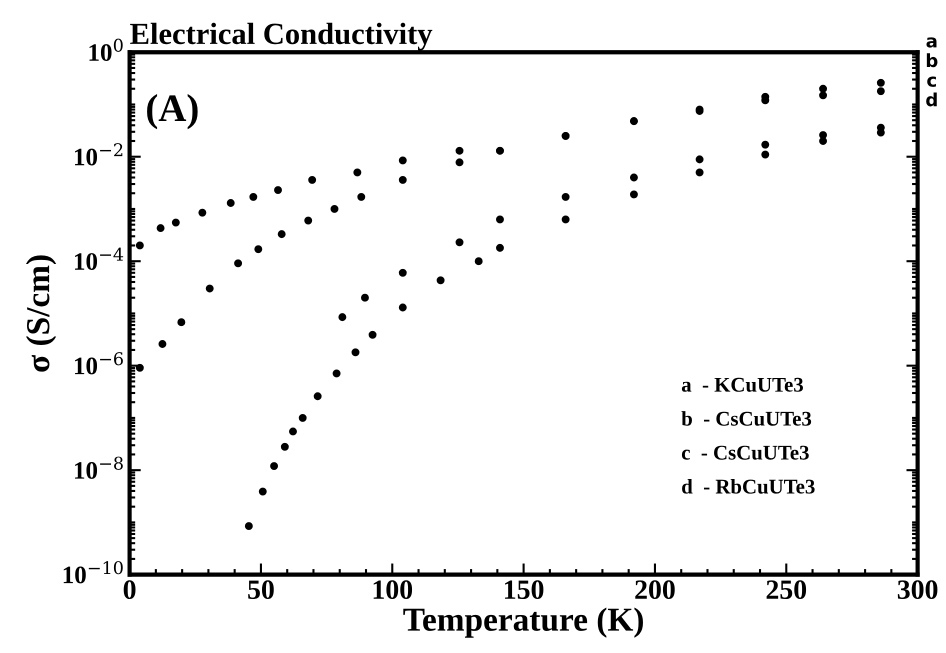 Image resolution: width=946 pixels, height=653 pixels. What do you see at coordinates (786, 590) in the screenshot?
I see `x-tick-label: 250` at bounding box center [786, 590].